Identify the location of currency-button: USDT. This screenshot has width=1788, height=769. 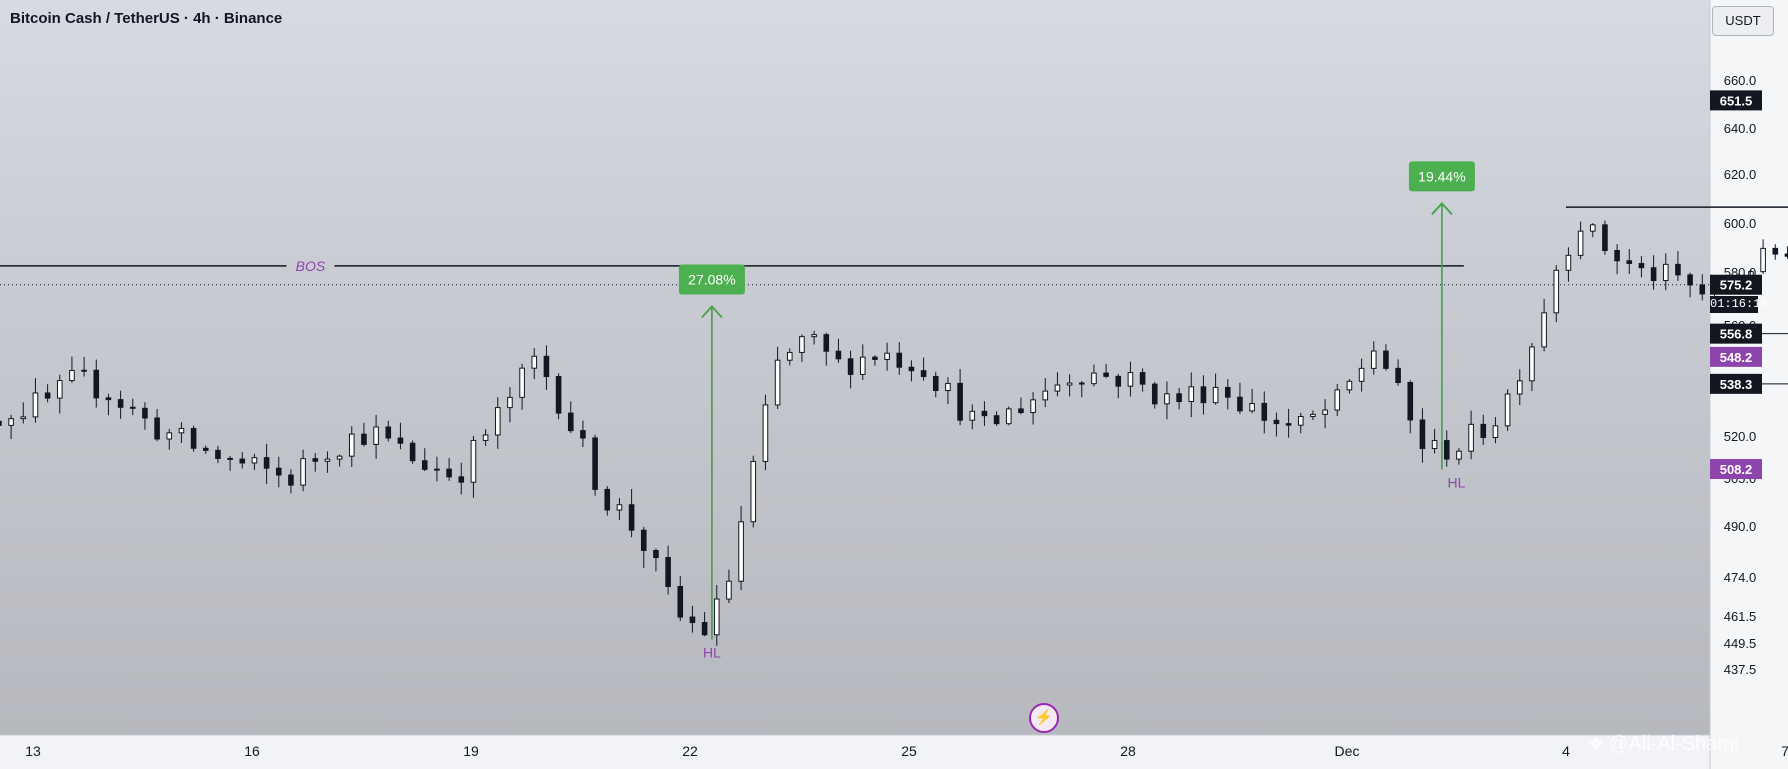
(1743, 21).